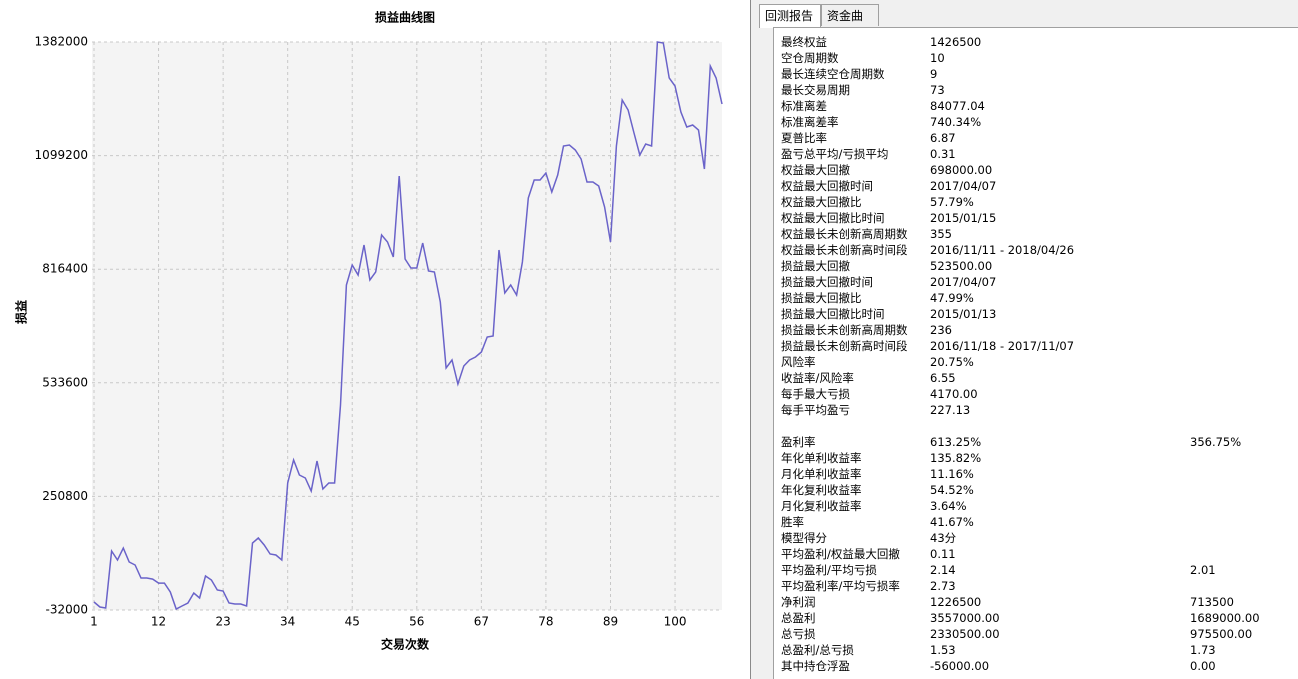 Image resolution: width=1298 pixels, height=679 pixels. I want to click on y-axis-label: 损益, so click(21, 312).